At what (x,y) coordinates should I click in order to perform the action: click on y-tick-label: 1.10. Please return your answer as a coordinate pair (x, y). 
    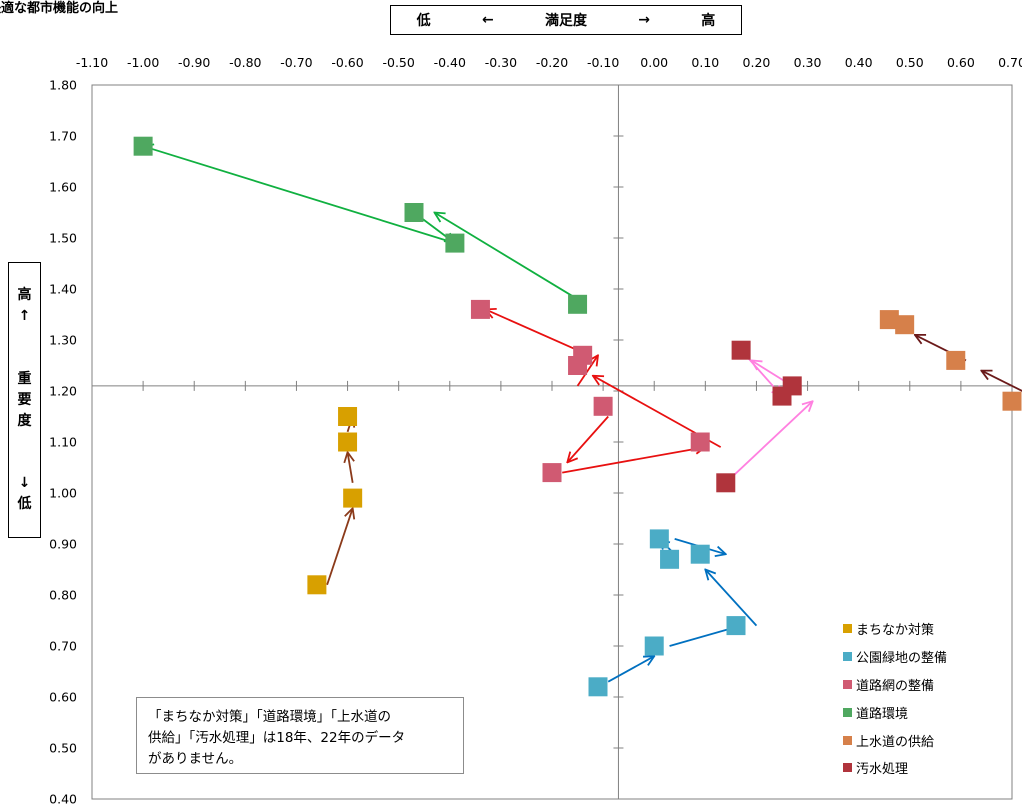
    Looking at the image, I should click on (63, 442).